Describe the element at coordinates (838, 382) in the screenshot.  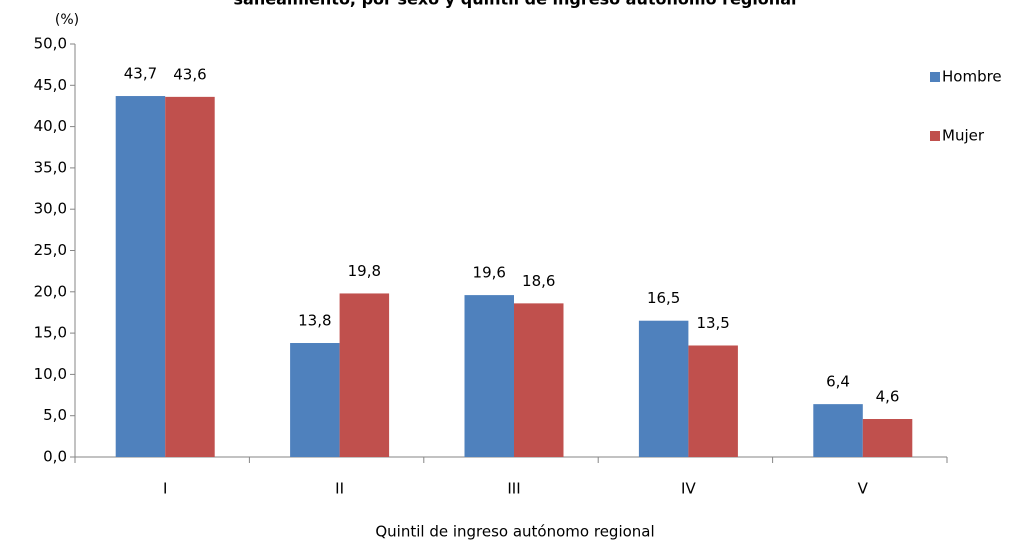
I see `value-label: 6,4` at that location.